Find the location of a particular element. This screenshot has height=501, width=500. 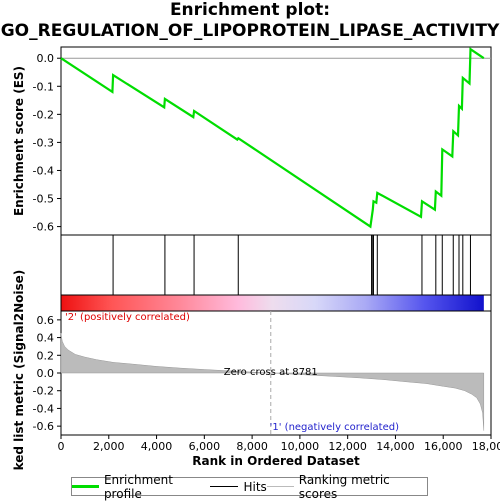

legend-item-enrichment-profile: Enrichment profile is located at coordinates (141, 487).